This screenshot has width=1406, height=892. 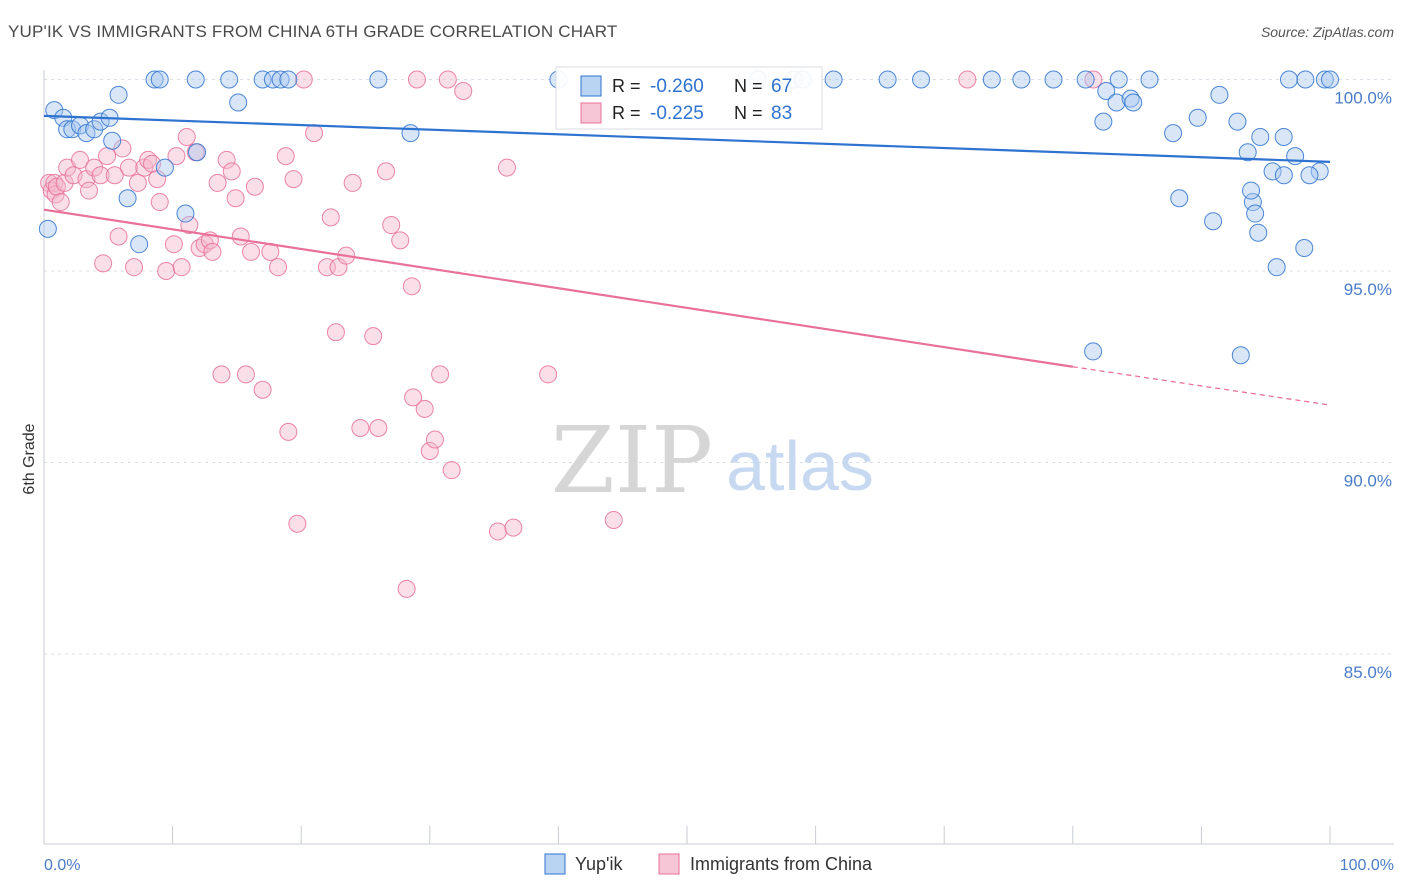 I want to click on legend-swatch-yupik, so click(x=555, y=864).